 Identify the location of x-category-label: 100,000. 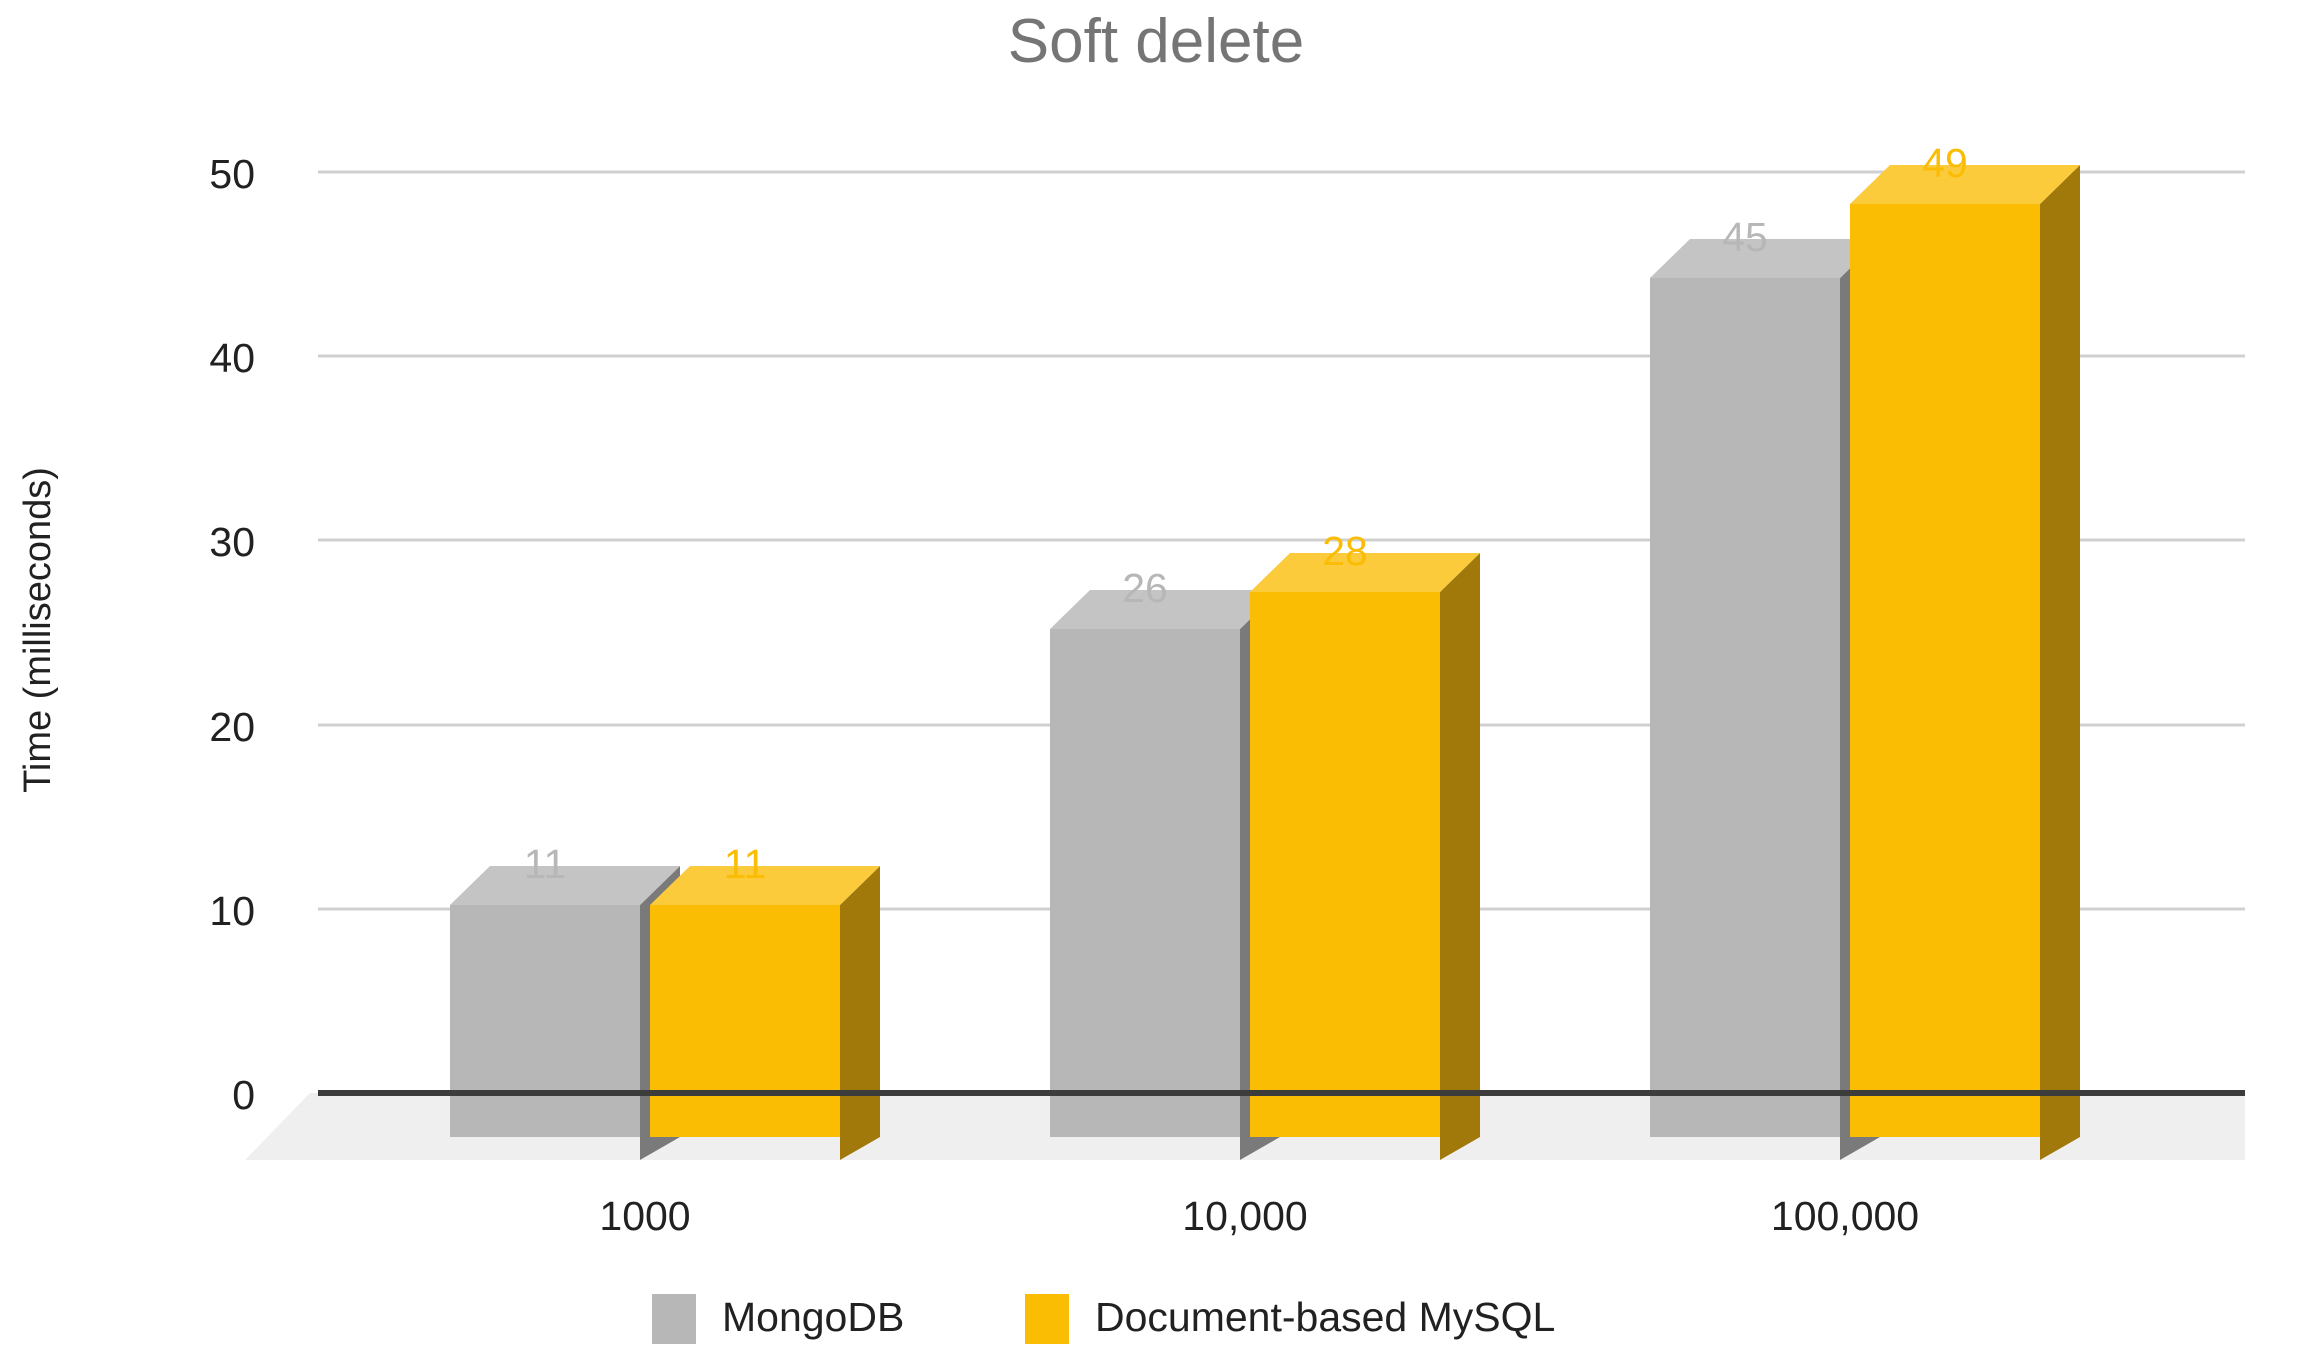
(1845, 1216).